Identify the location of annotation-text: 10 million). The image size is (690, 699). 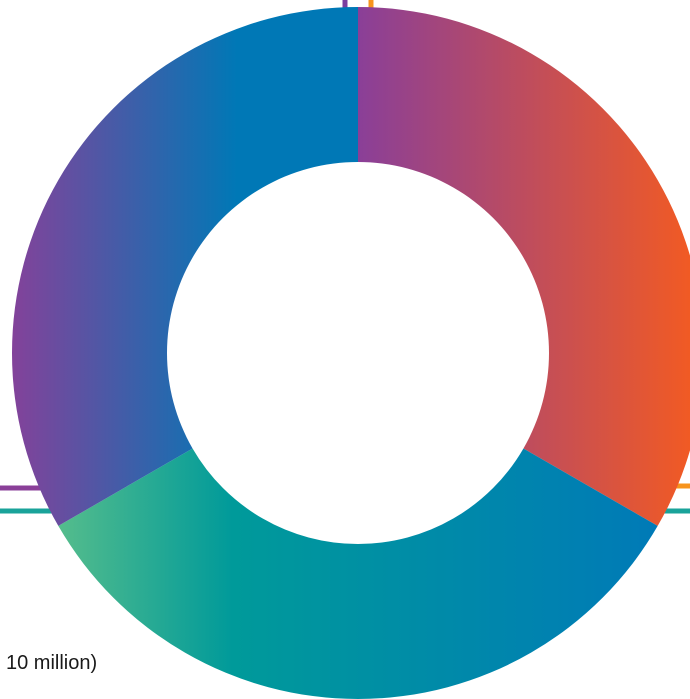
(52, 663).